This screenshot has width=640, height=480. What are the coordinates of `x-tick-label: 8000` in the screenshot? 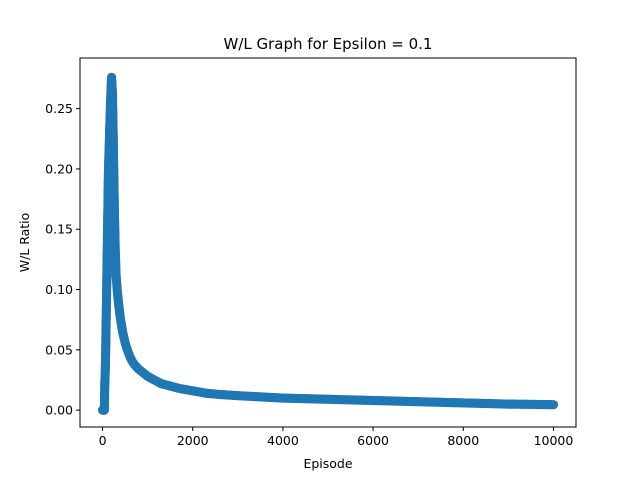 It's located at (463, 440).